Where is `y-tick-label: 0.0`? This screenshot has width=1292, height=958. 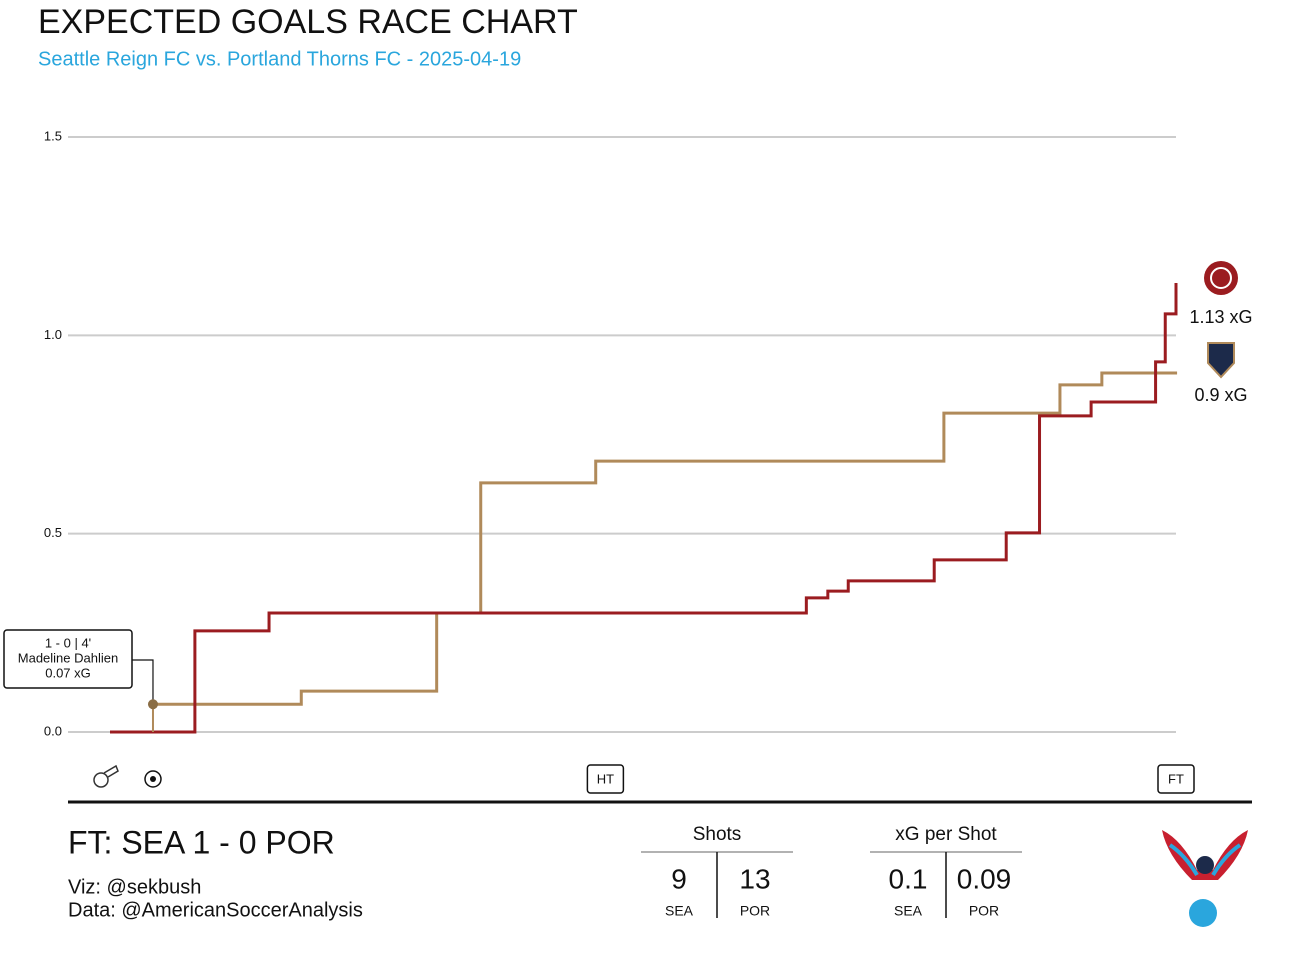
y-tick-label: 0.0 is located at coordinates (53, 730).